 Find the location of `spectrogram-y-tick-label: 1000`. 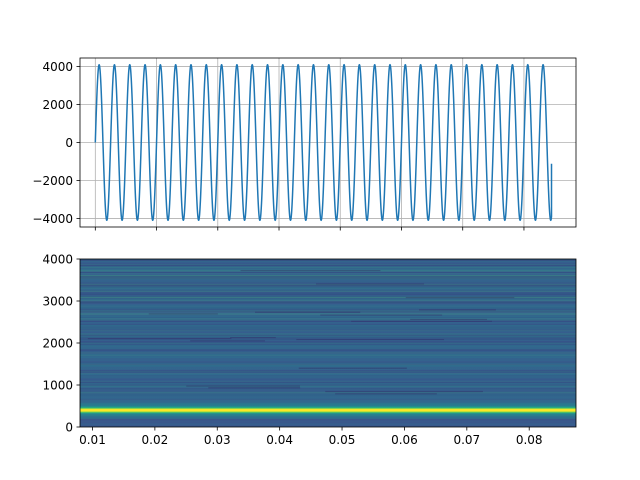

spectrogram-y-tick-label: 1000 is located at coordinates (57, 385).